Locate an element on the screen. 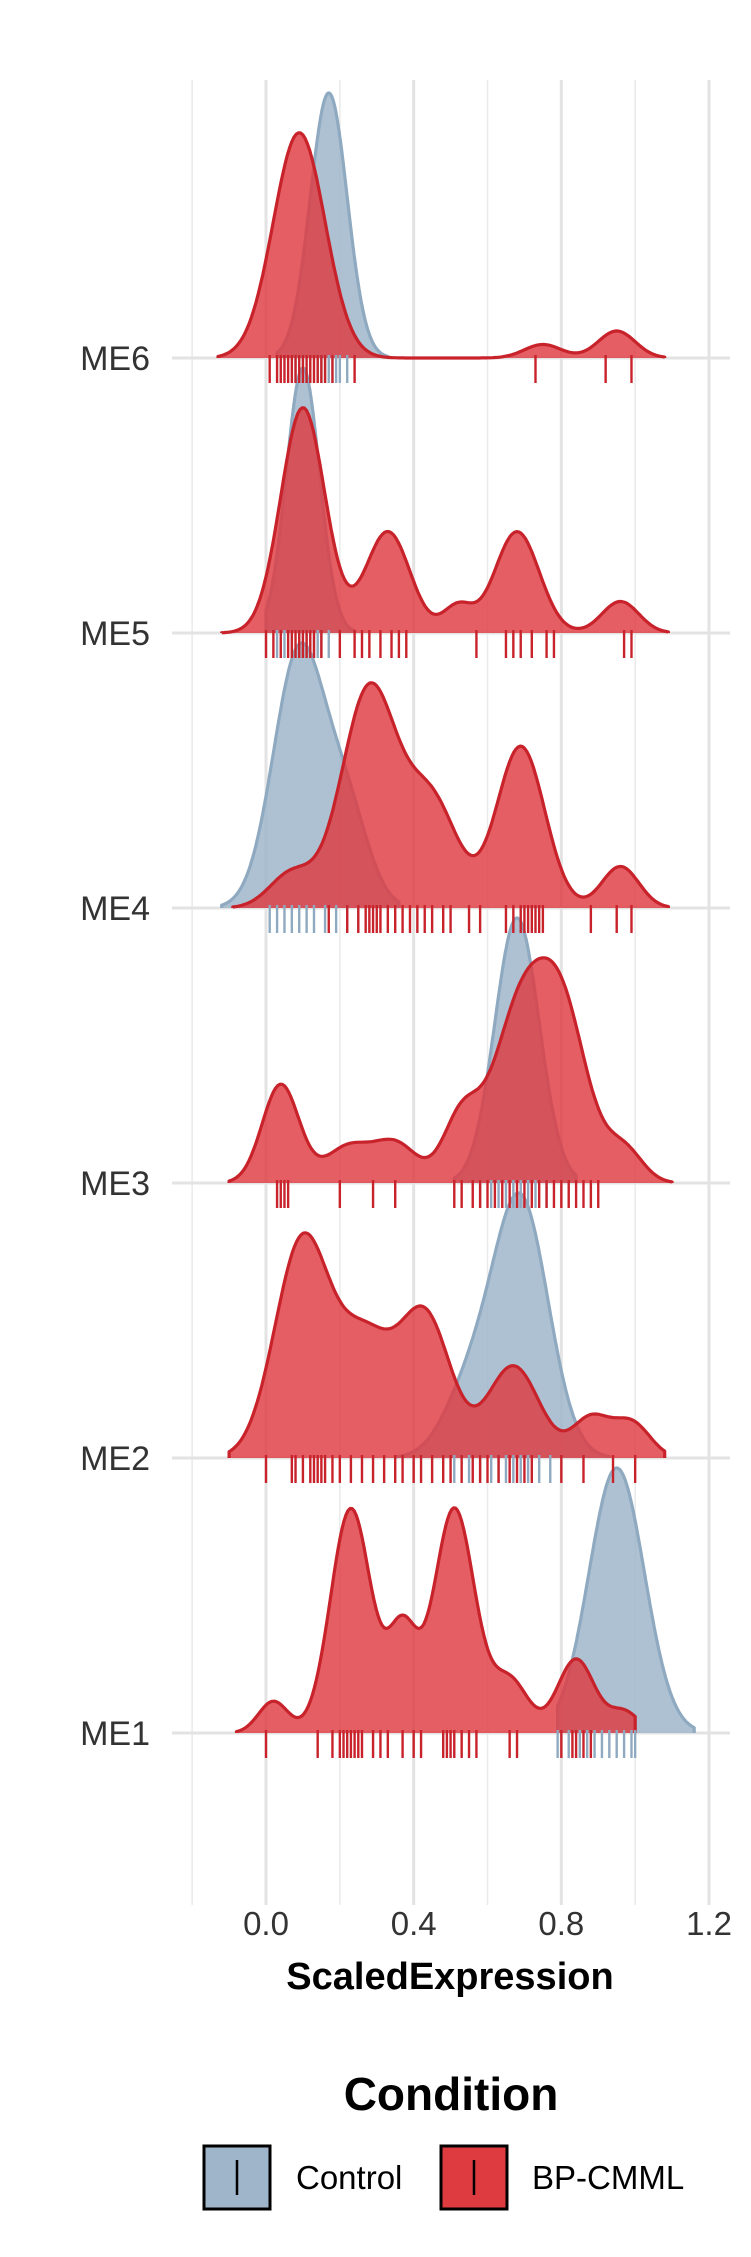 Image resolution: width=751 pixels, height=2257 pixels. density-area-bp-cmml-me5 is located at coordinates (445, 520).